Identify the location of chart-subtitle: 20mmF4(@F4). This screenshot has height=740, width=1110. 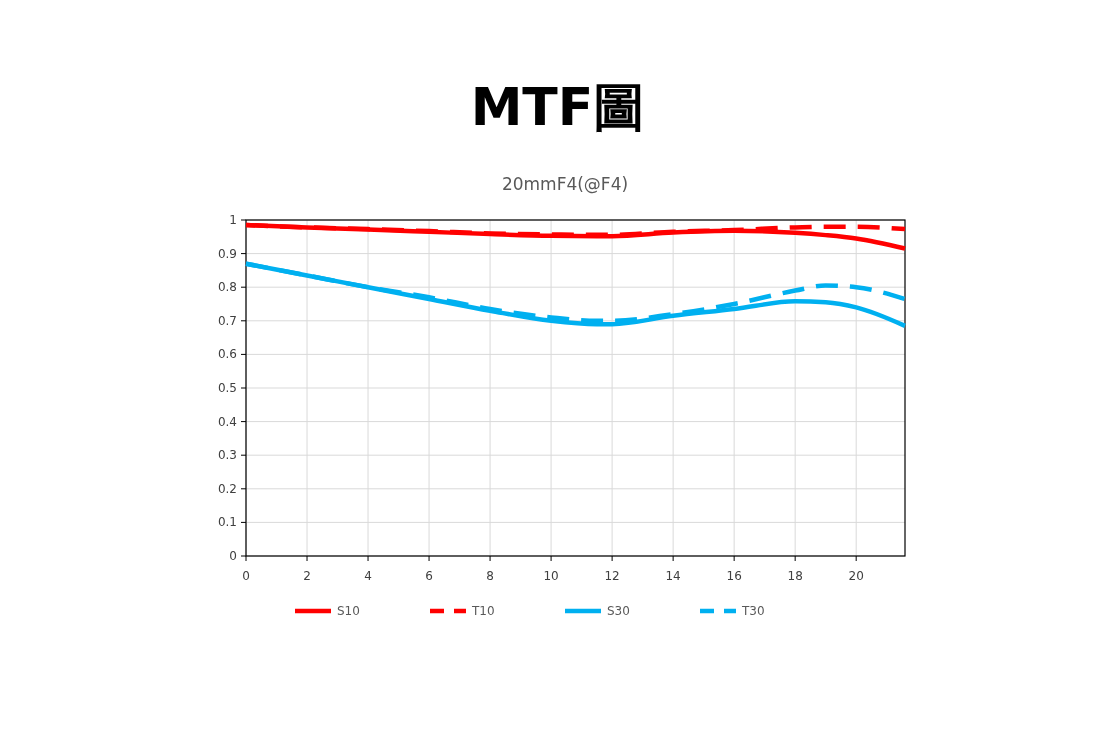
(565, 184).